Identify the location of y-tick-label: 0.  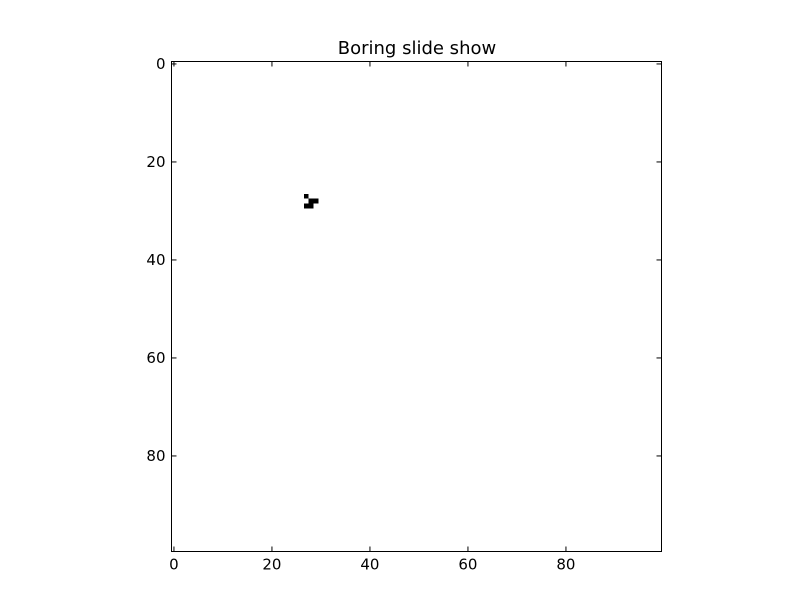
(161, 64).